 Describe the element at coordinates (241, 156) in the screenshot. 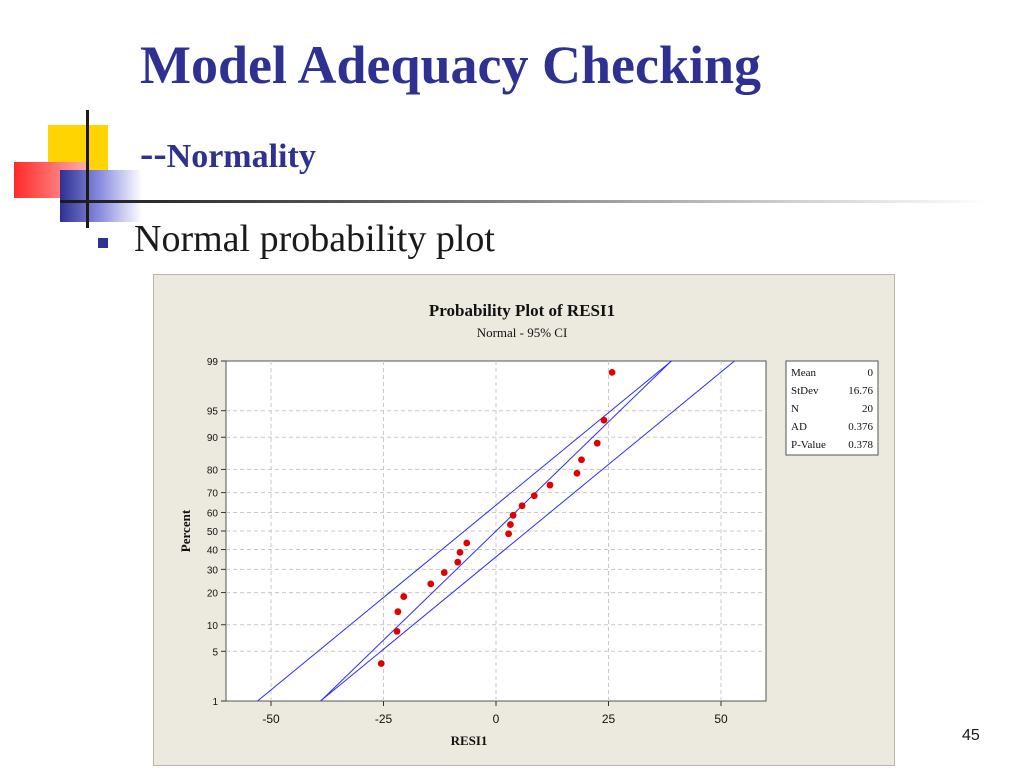

I see `subtitle-text: Normality` at that location.